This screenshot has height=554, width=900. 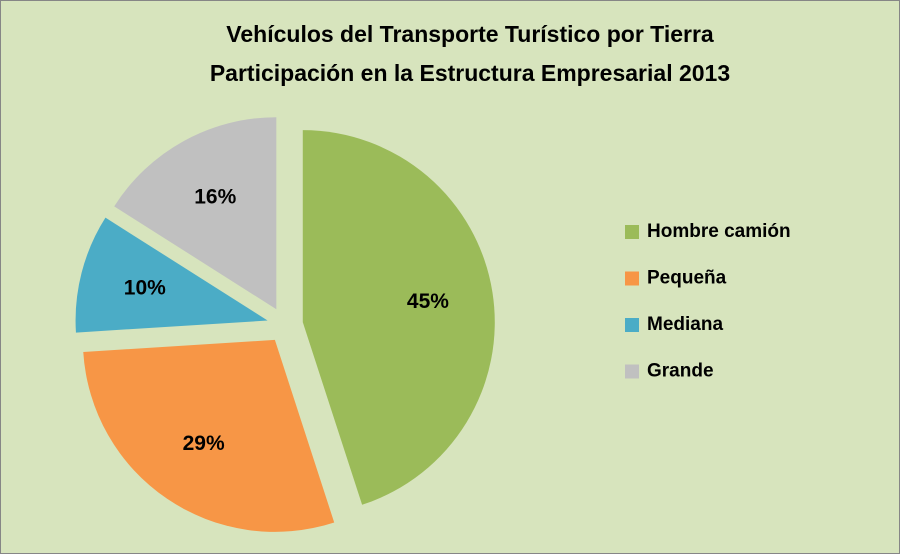 I want to click on legend-label: Pequeña, so click(x=687, y=278).